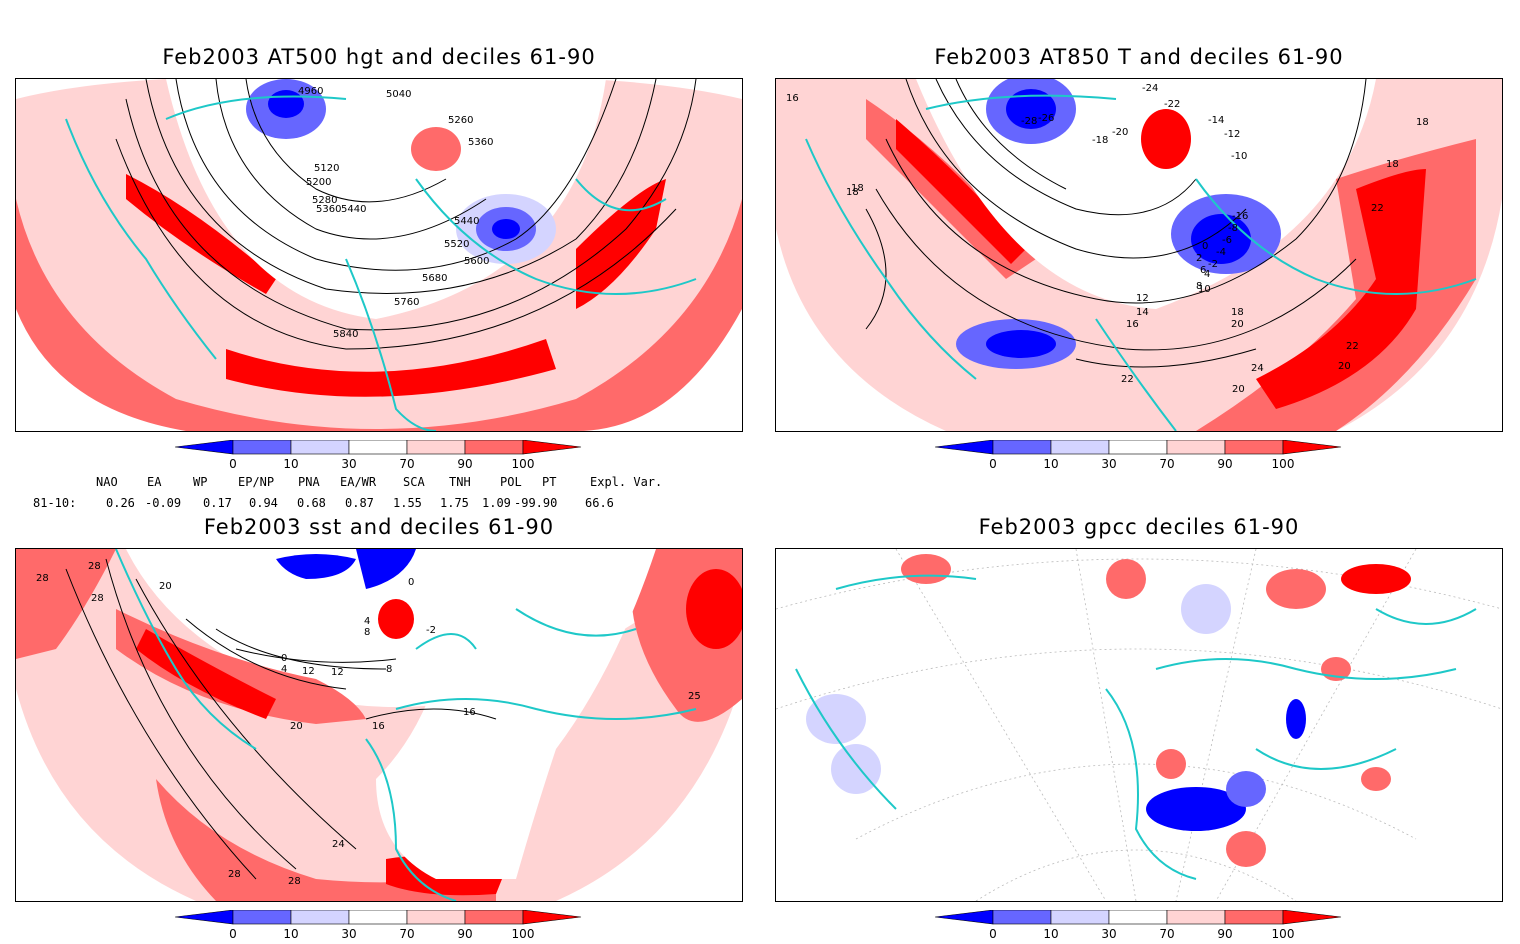  What do you see at coordinates (326, 840) in the screenshot?
I see `shading-red-south` at bounding box center [326, 840].